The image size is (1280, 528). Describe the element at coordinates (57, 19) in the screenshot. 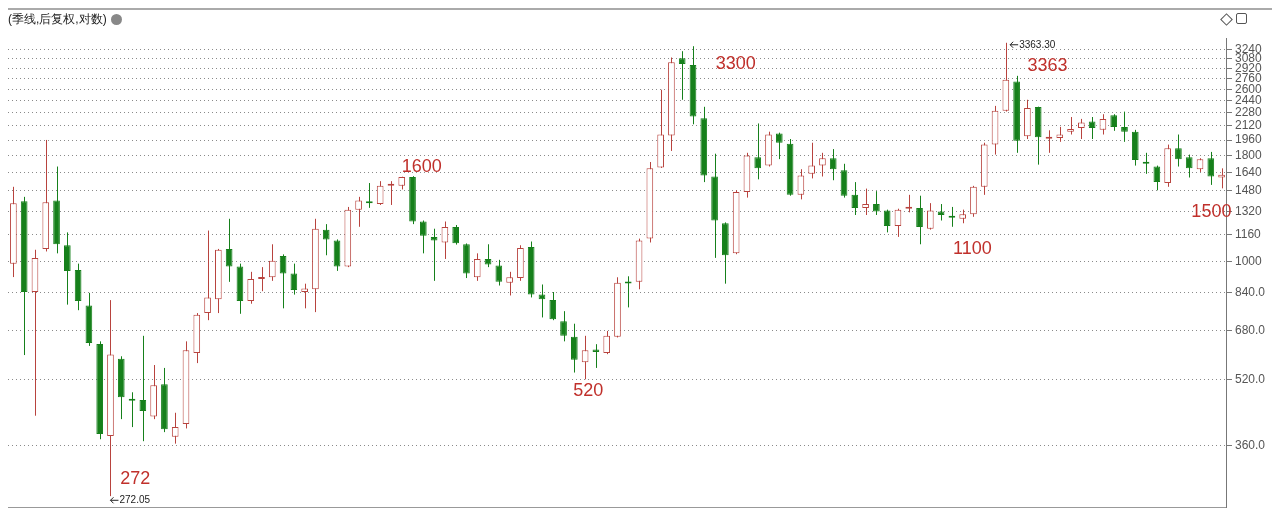

I see `chart-title: (季线,后复权,对数)` at that location.